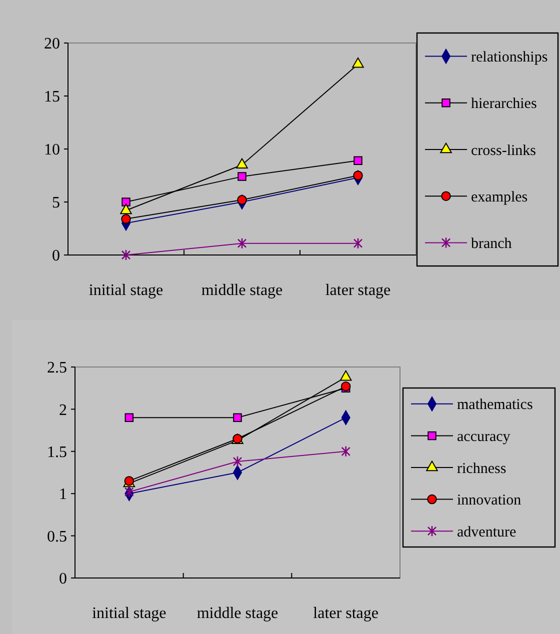 The height and width of the screenshot is (634, 560). Describe the element at coordinates (504, 104) in the screenshot. I see `legend-label: hierarchies` at that location.